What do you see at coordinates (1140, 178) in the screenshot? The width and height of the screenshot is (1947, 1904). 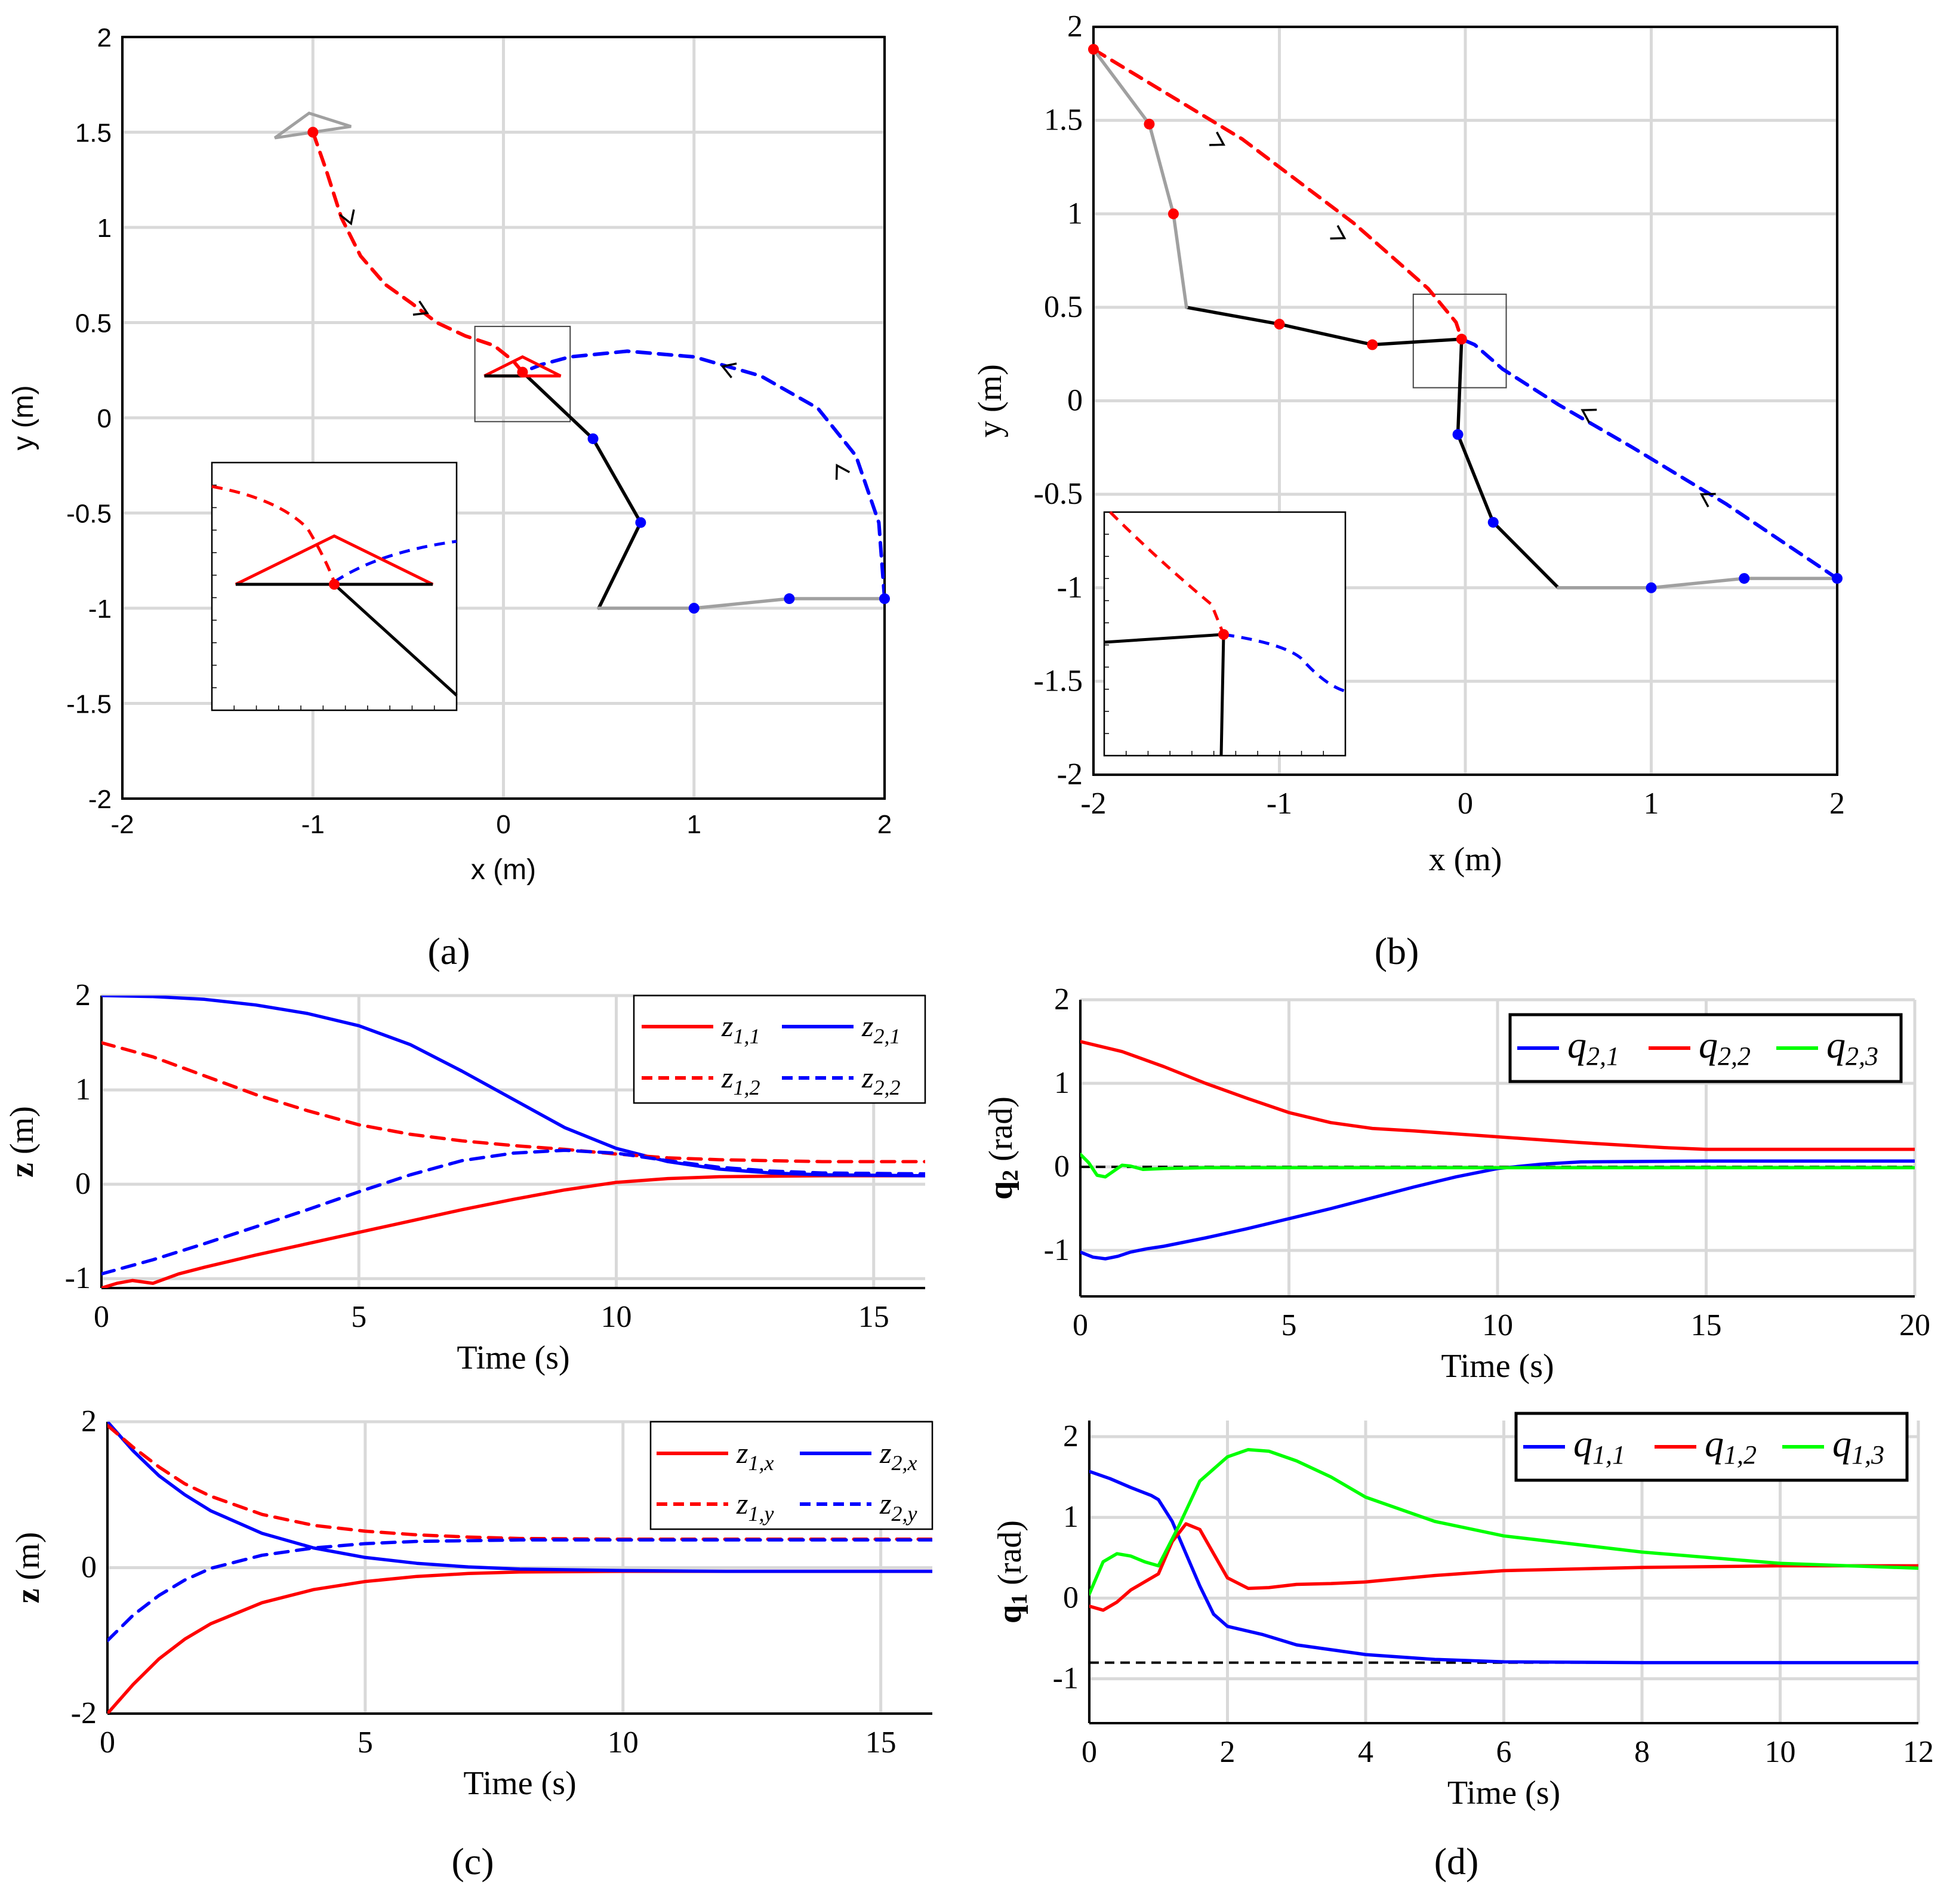 I see `series-line-initial-arm-left` at bounding box center [1140, 178].